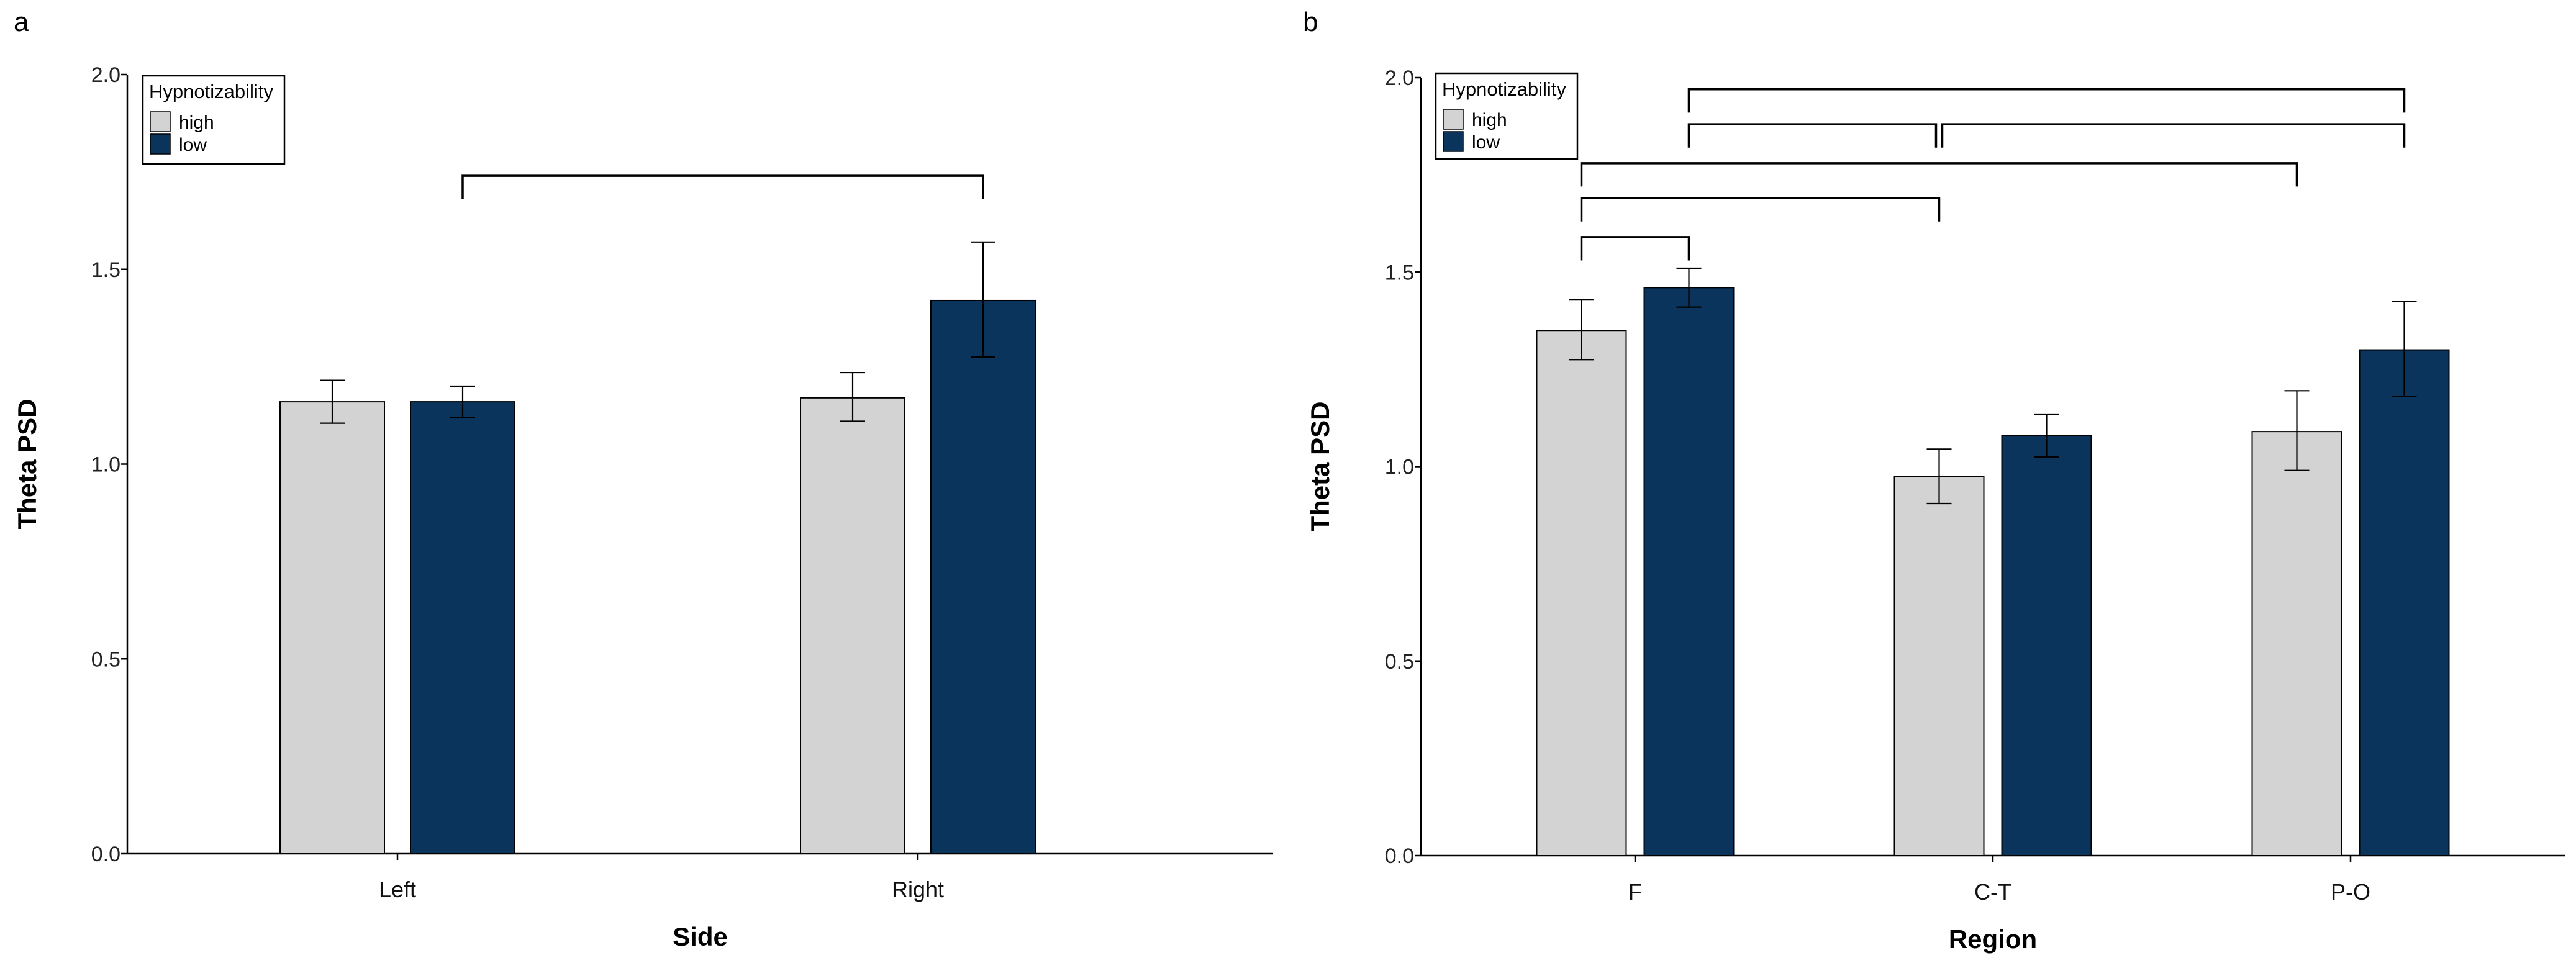 The image size is (2576, 963). Describe the element at coordinates (700, 936) in the screenshot. I see `panel-a-x-axis-title: Side` at that location.